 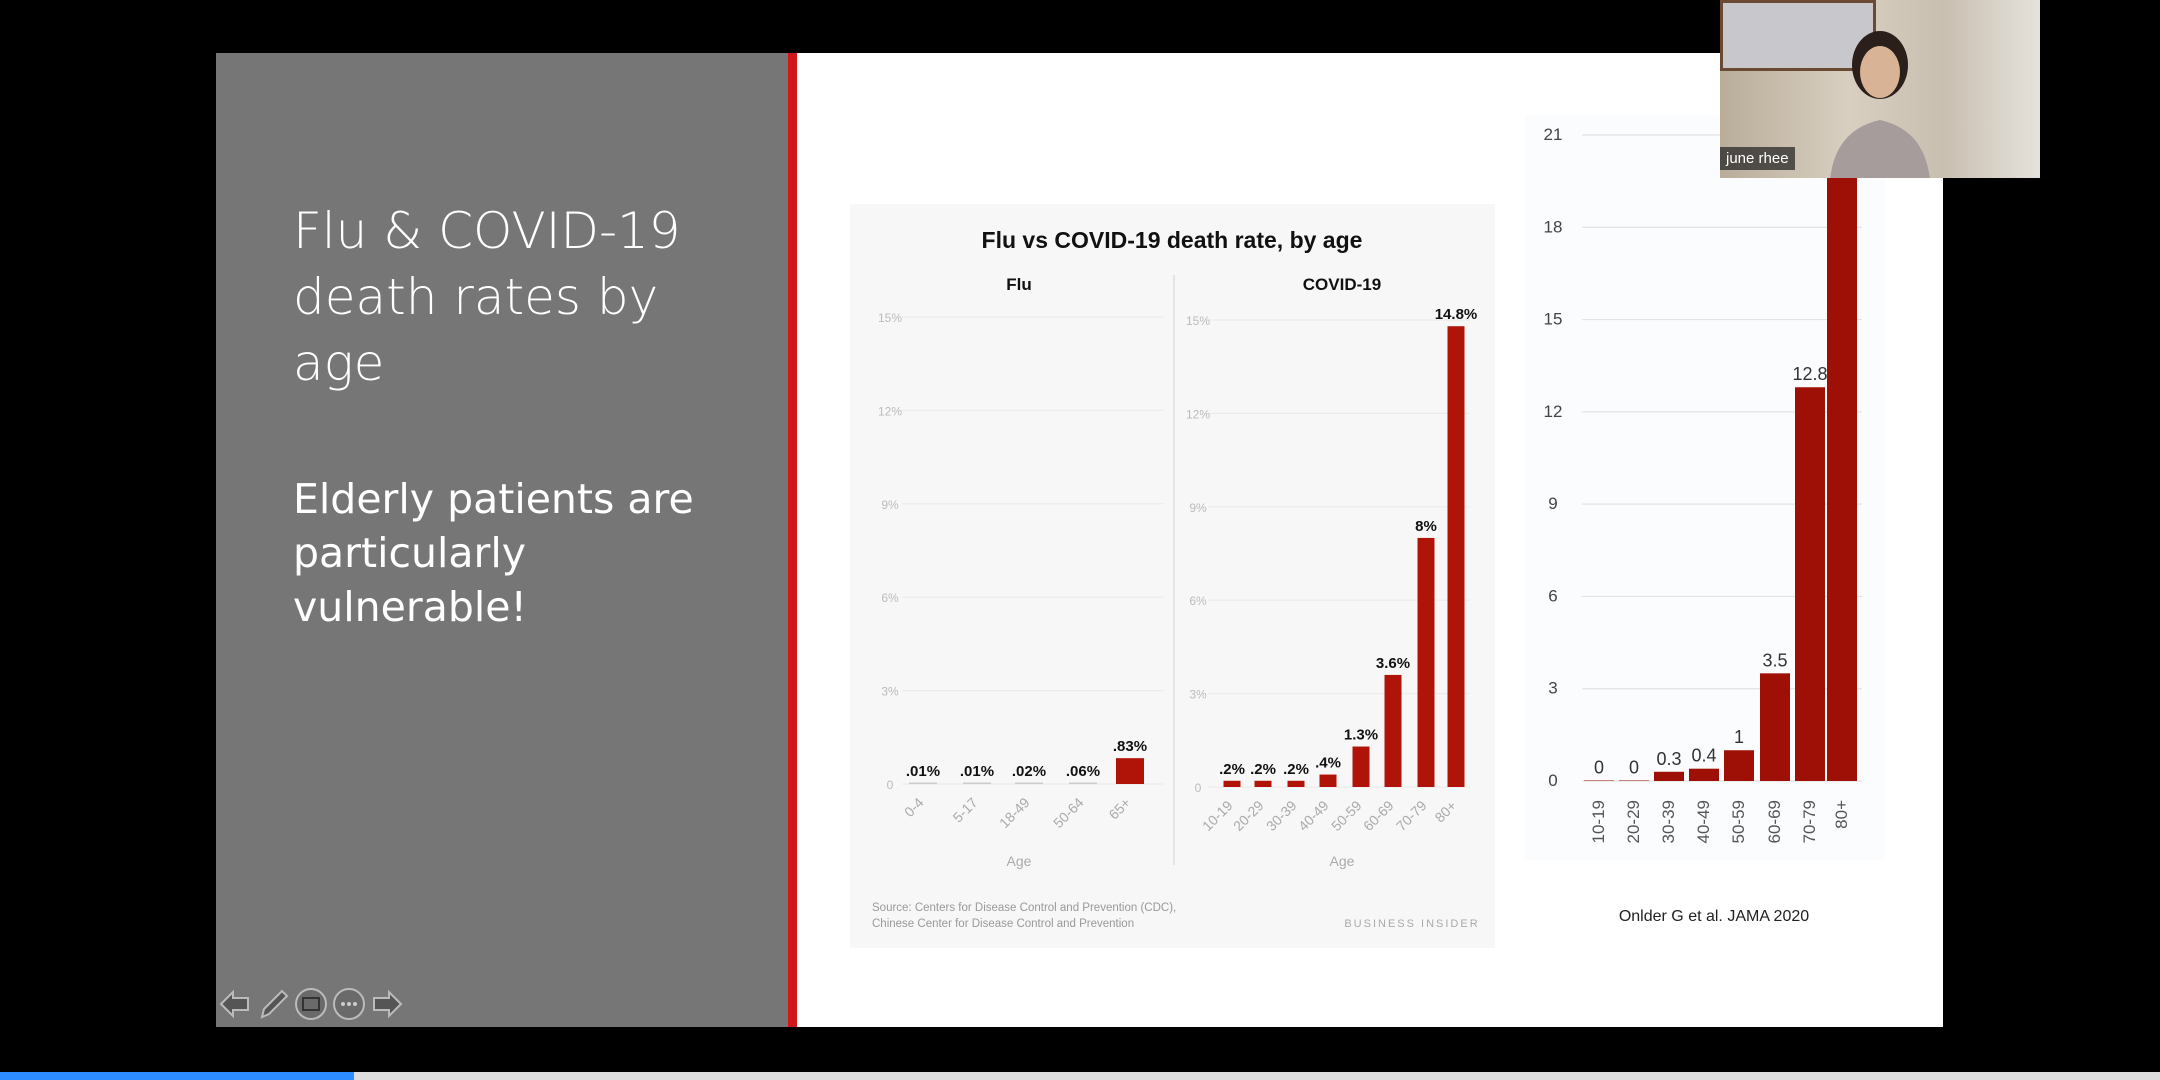 I want to click on data-label: 8%, so click(x=1426, y=526).